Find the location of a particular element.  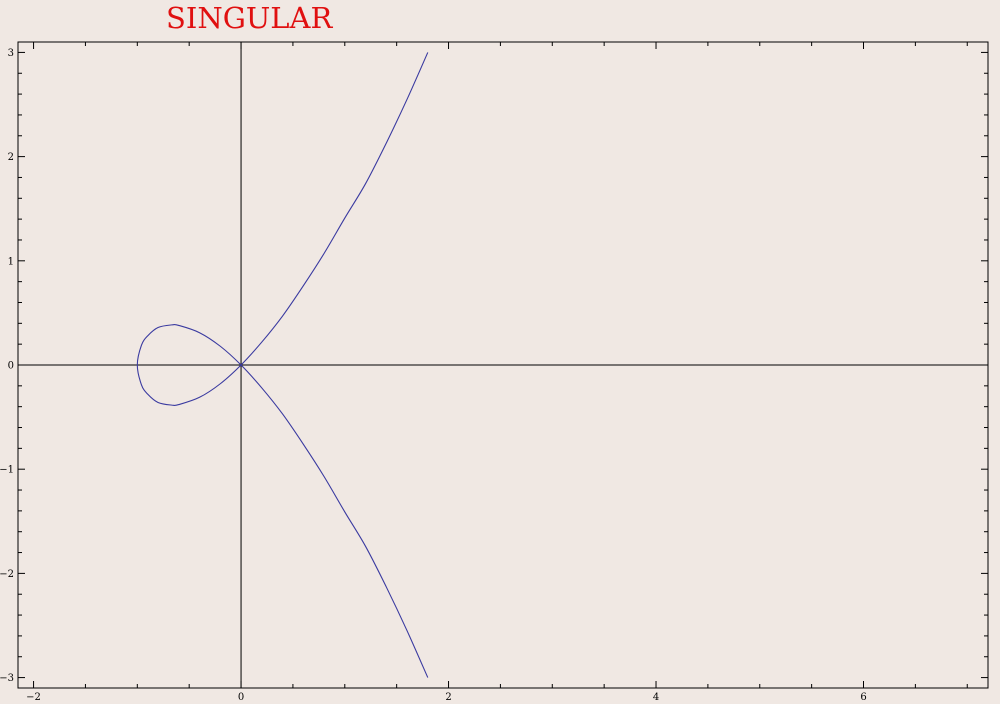

y-tick-label: 2 is located at coordinates (11, 157).